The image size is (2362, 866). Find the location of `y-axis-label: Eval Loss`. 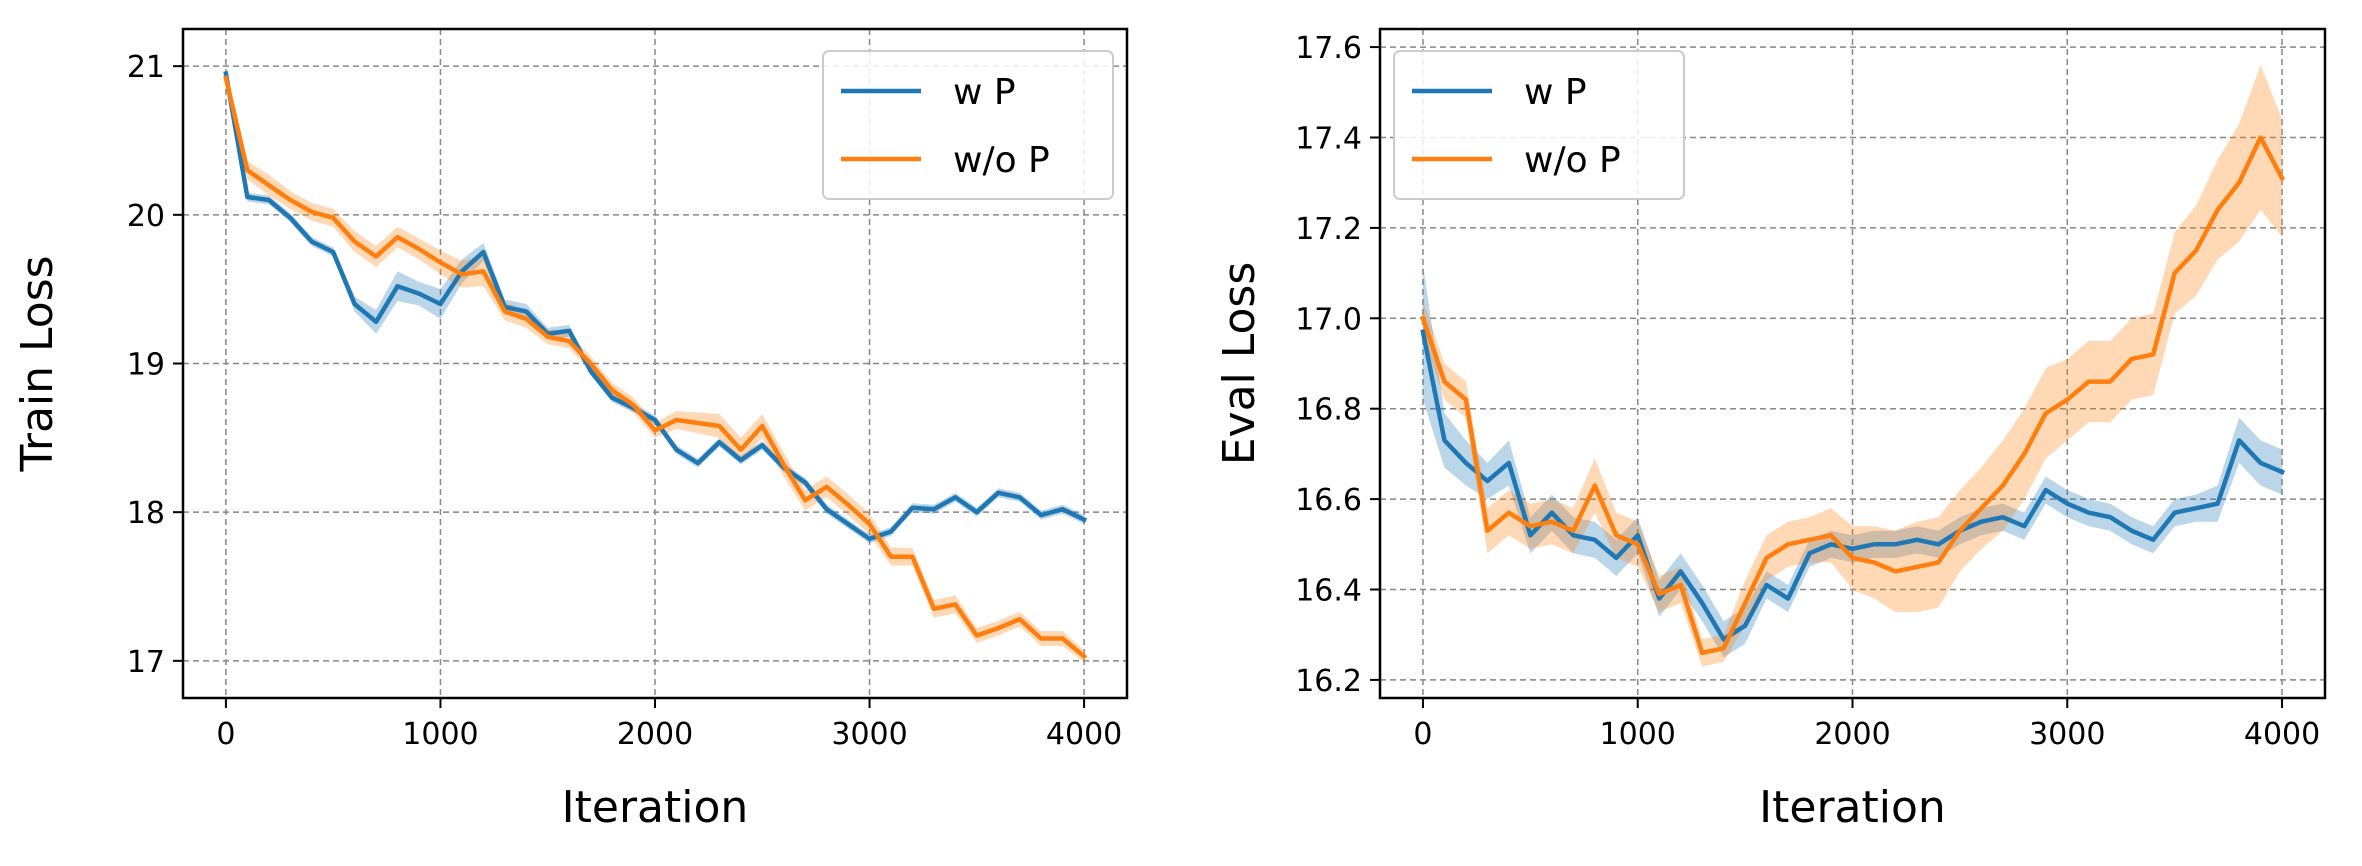

y-axis-label: Eval Loss is located at coordinates (1239, 364).